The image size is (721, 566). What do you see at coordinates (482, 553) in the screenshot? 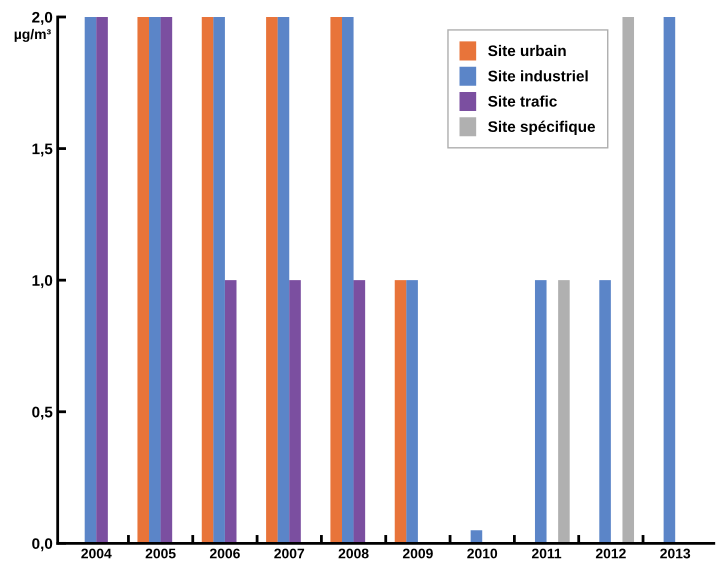
I see `x-tick-label: 2010` at bounding box center [482, 553].